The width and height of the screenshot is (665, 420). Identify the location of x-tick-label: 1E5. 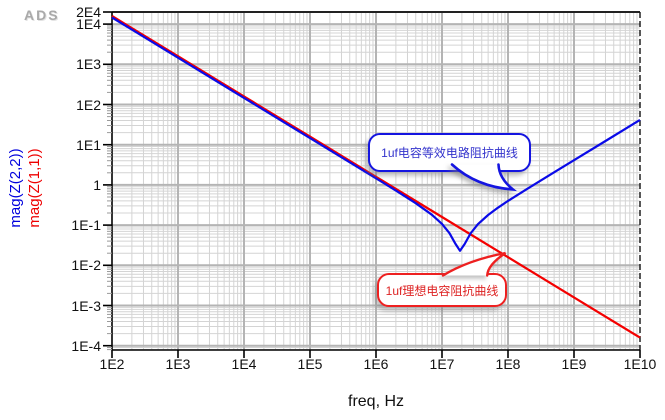
(310, 364).